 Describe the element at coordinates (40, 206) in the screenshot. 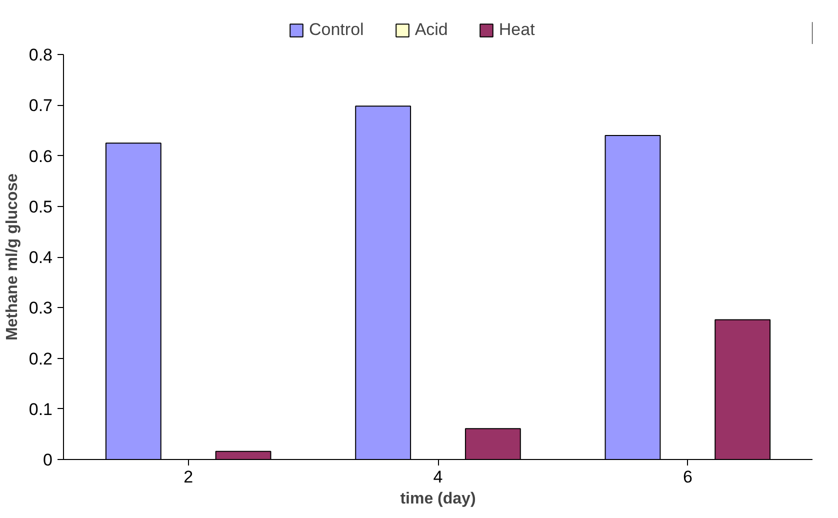

I see `y-tick-label: 0.5` at that location.